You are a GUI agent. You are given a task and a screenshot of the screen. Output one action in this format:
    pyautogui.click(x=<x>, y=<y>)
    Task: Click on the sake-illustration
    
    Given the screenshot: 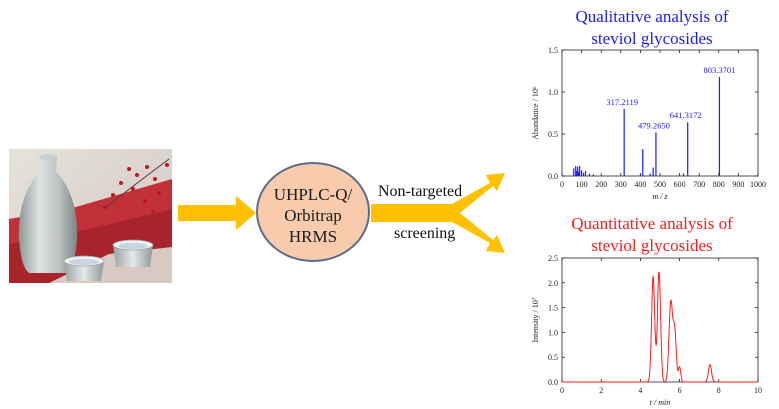 What is the action you would take?
    pyautogui.click(x=90, y=216)
    